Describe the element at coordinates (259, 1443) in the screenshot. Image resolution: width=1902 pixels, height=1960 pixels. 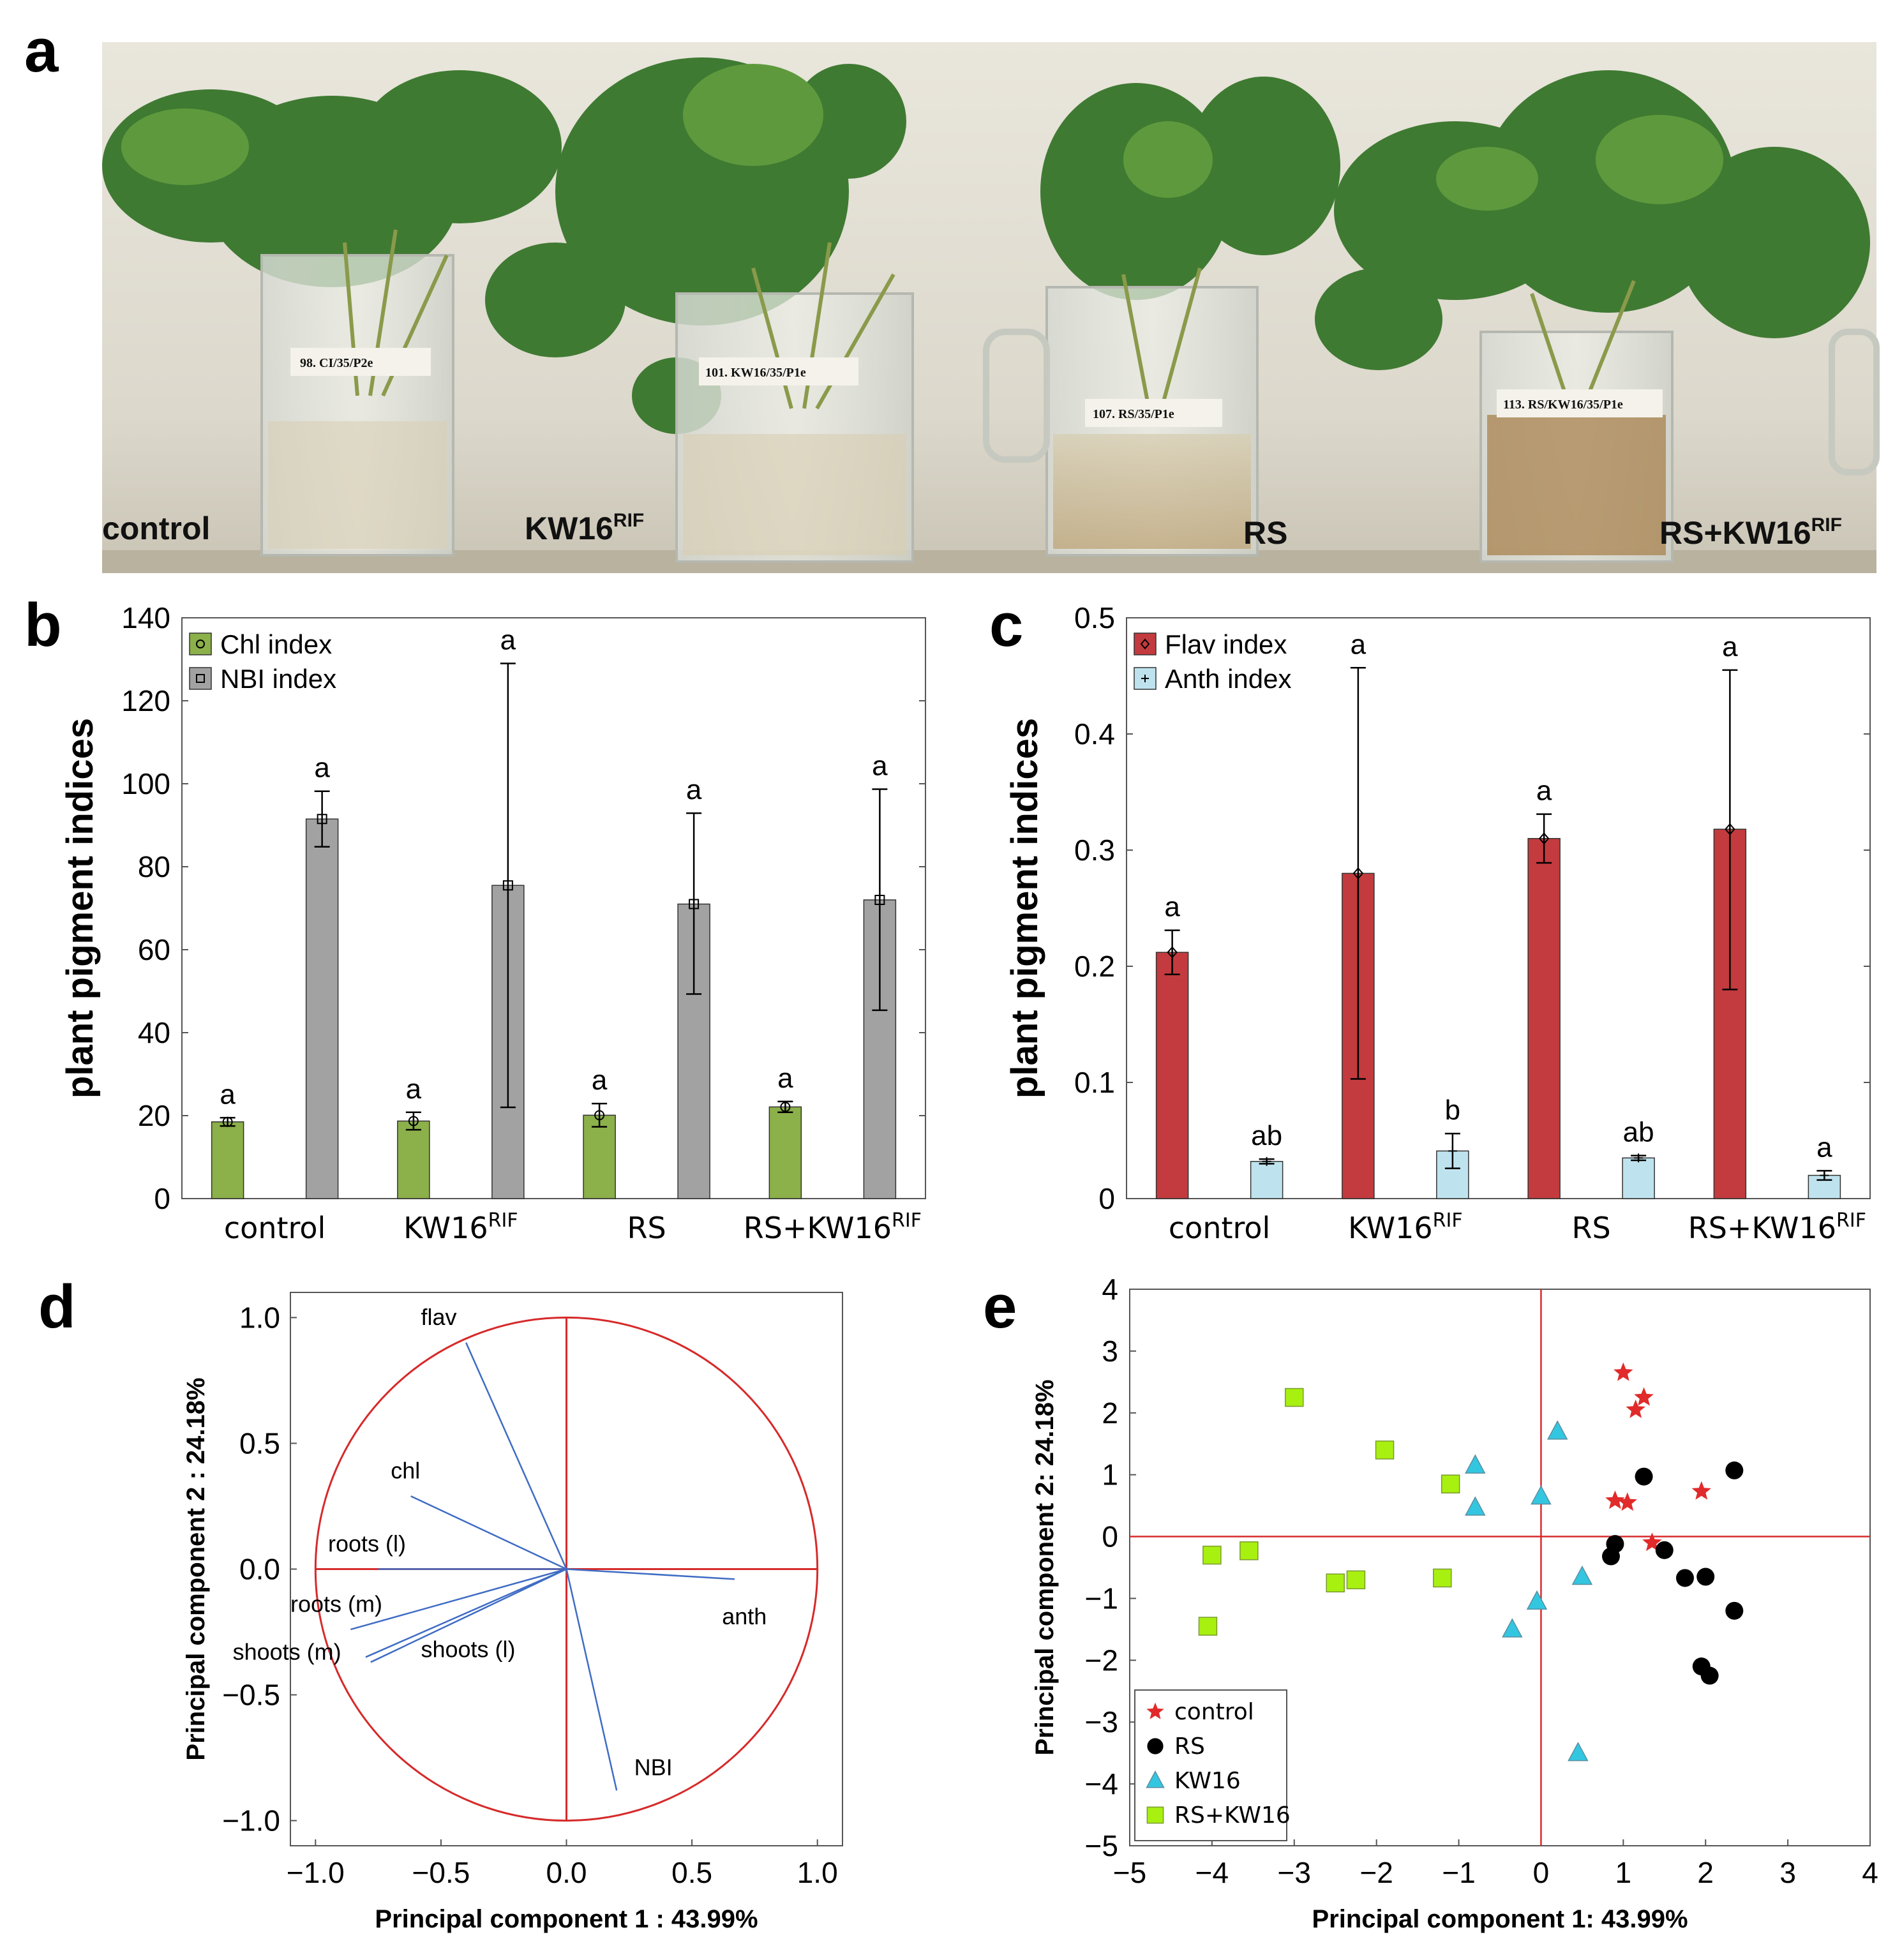
I see `y-tick-label: 0.5` at that location.